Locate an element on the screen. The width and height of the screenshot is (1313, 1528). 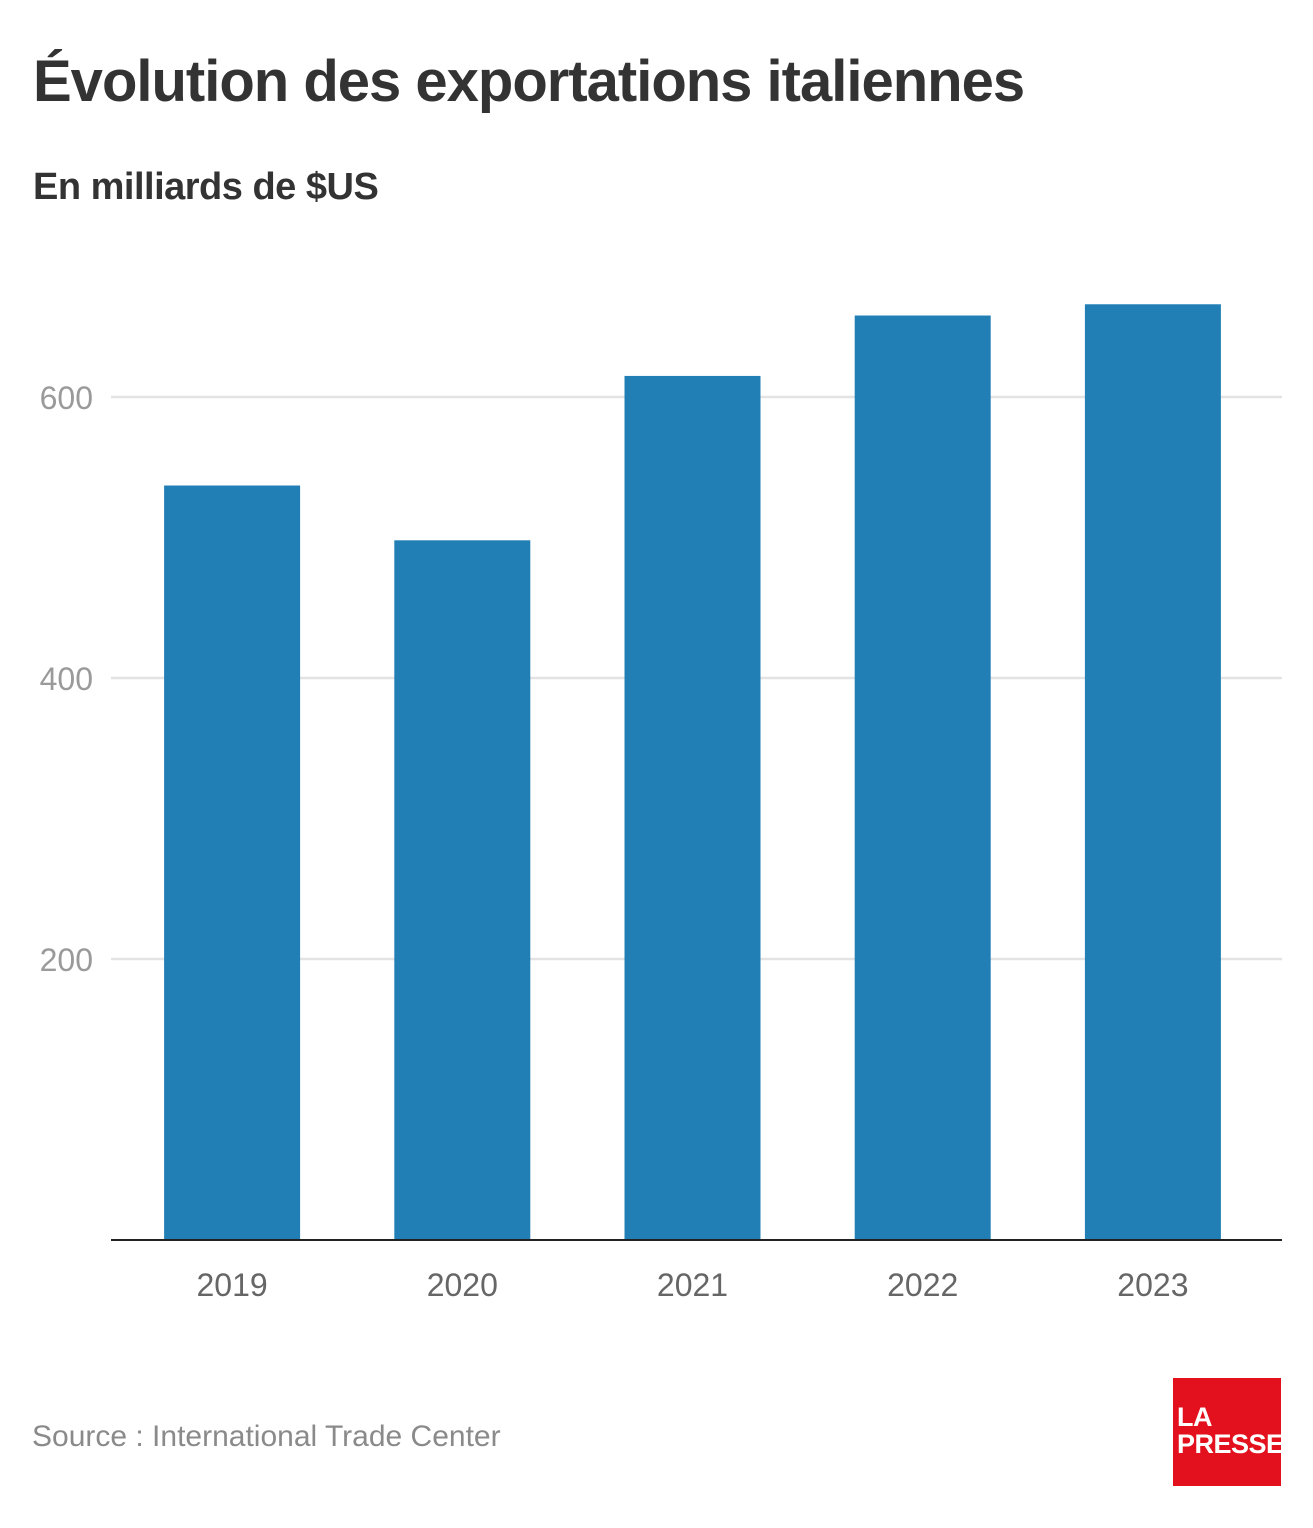
logo-line-2: PRESSE is located at coordinates (1230, 1444).